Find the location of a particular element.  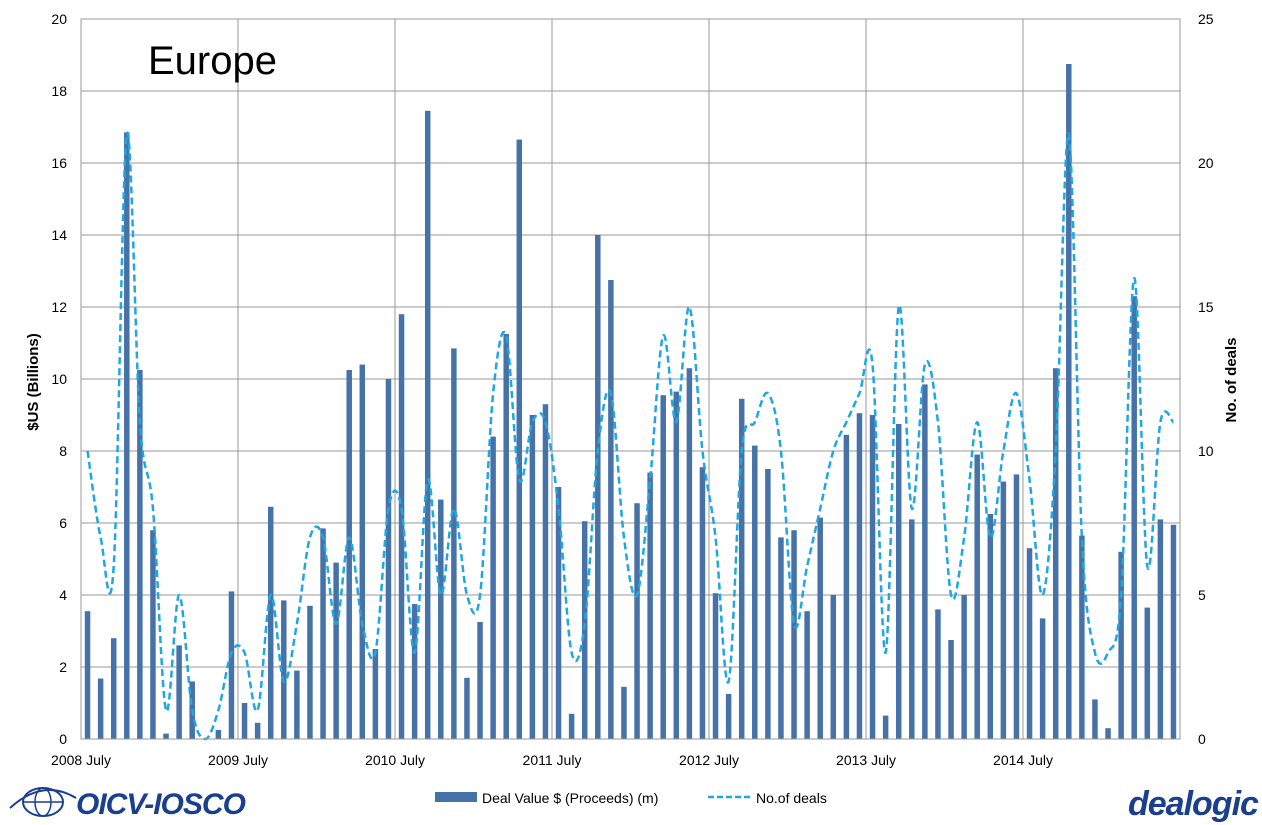

y-tick-label: 10 is located at coordinates (59, 379).